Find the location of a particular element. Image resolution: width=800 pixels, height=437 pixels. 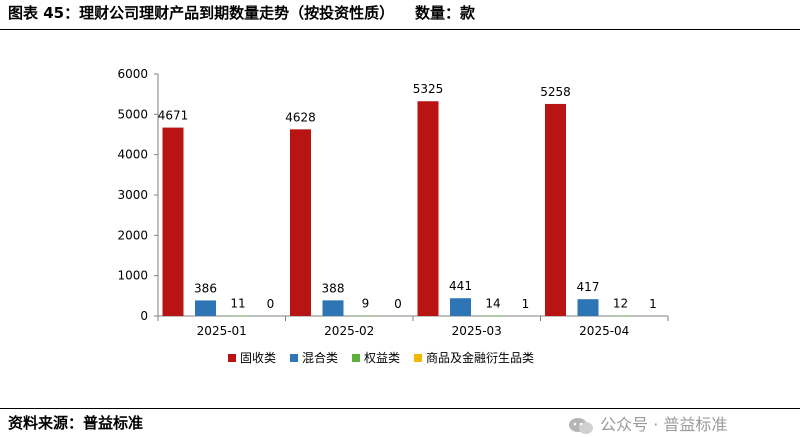

data-label: 5325 is located at coordinates (428, 89).